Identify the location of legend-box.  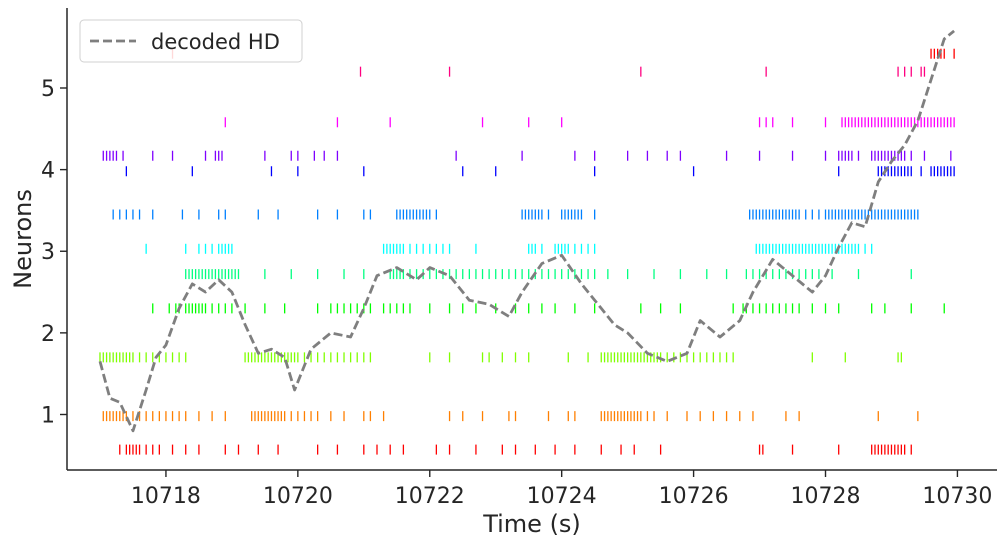
(191, 41).